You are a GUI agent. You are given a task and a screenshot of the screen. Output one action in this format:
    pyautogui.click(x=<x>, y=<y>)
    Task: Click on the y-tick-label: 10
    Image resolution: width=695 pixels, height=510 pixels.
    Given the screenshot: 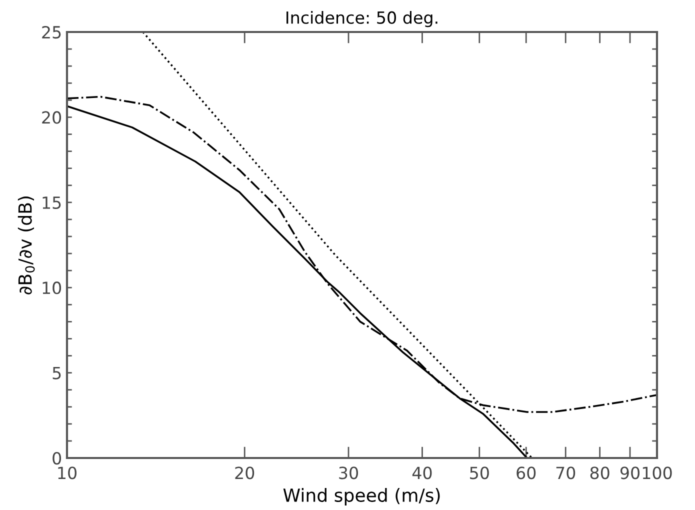 What is the action you would take?
    pyautogui.click(x=52, y=288)
    